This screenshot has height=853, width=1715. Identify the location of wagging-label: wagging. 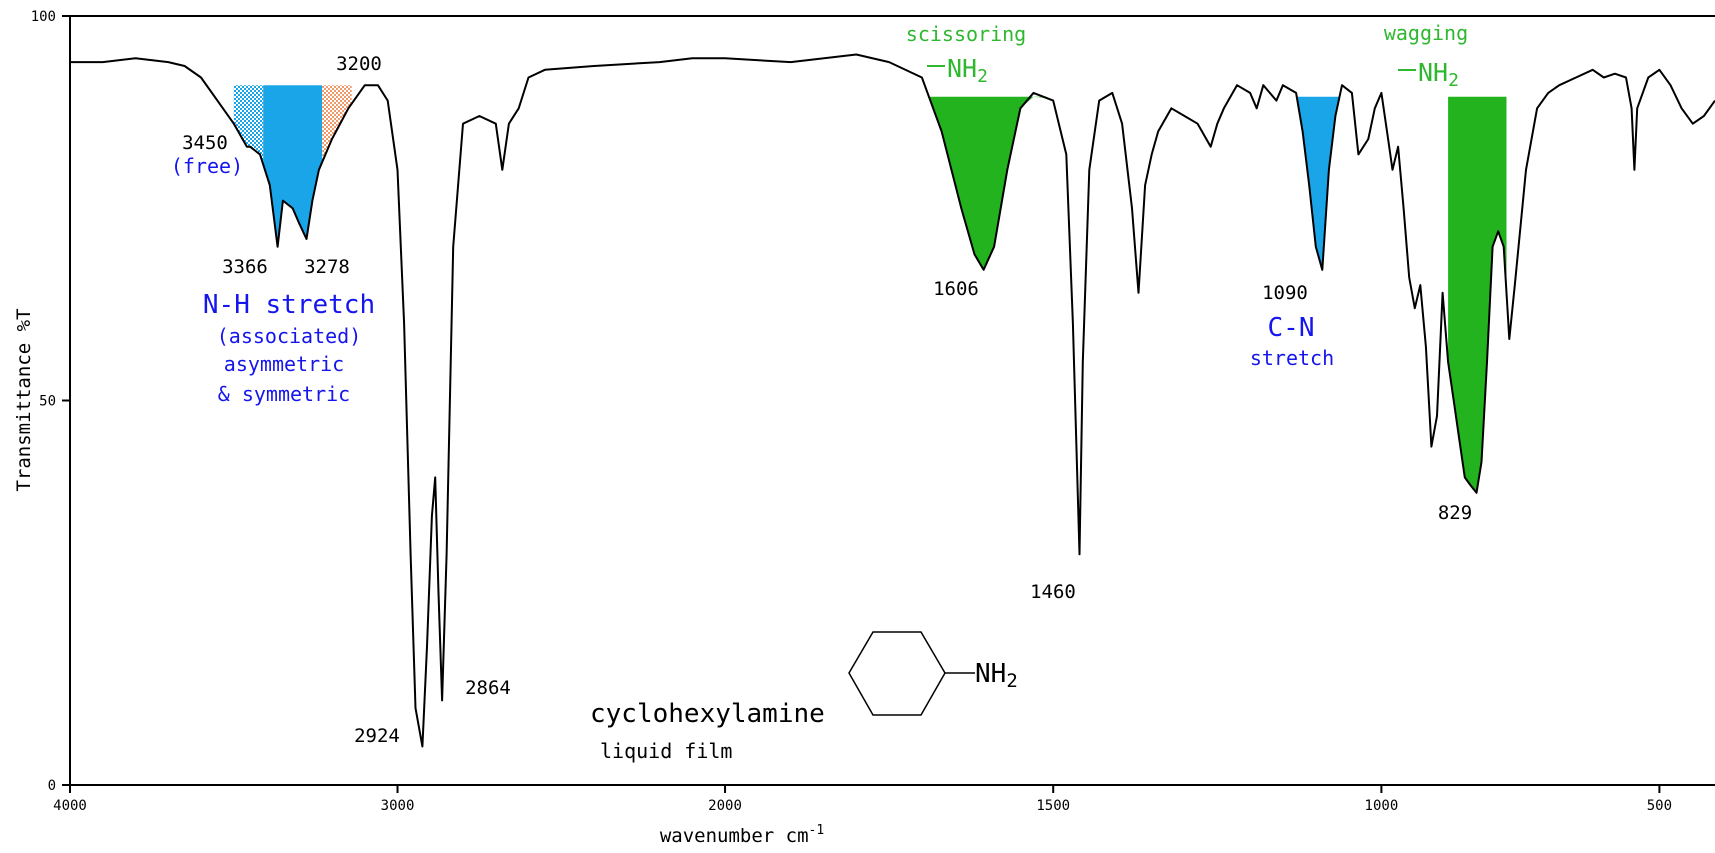
(1426, 33).